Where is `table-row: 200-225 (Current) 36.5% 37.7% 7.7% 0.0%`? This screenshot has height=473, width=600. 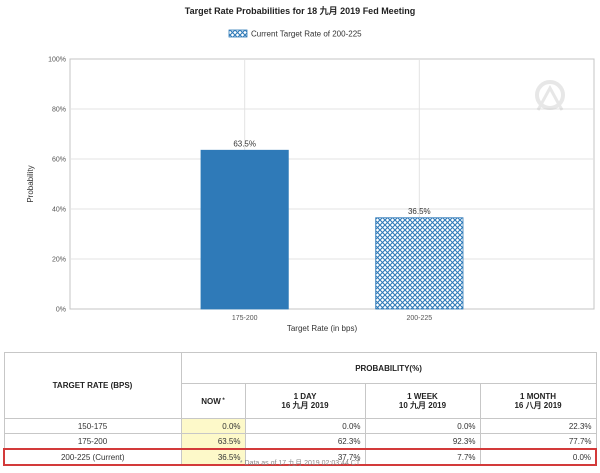
table-row: 200-225 (Current) 36.5% 37.7% 7.7% 0.0% is located at coordinates (300, 457).